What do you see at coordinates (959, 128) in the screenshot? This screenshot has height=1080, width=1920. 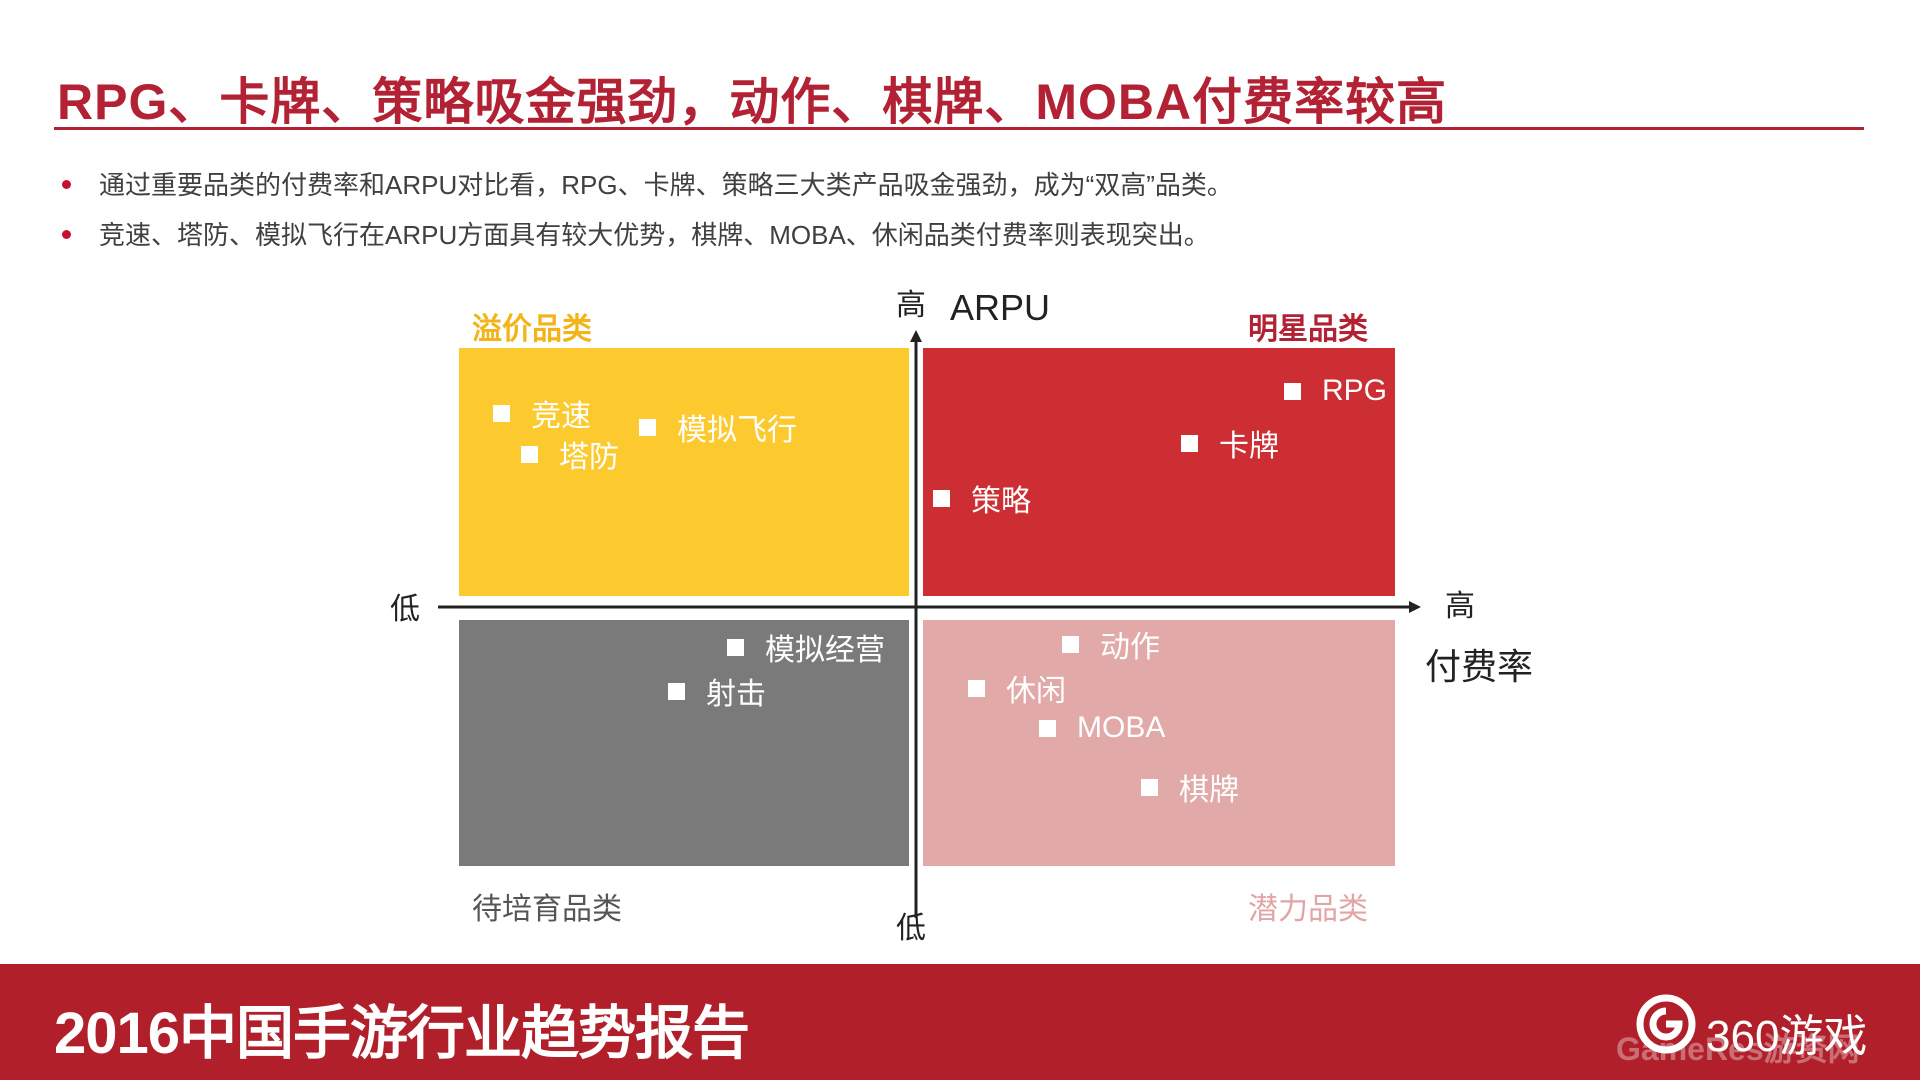 I see `title-divider` at bounding box center [959, 128].